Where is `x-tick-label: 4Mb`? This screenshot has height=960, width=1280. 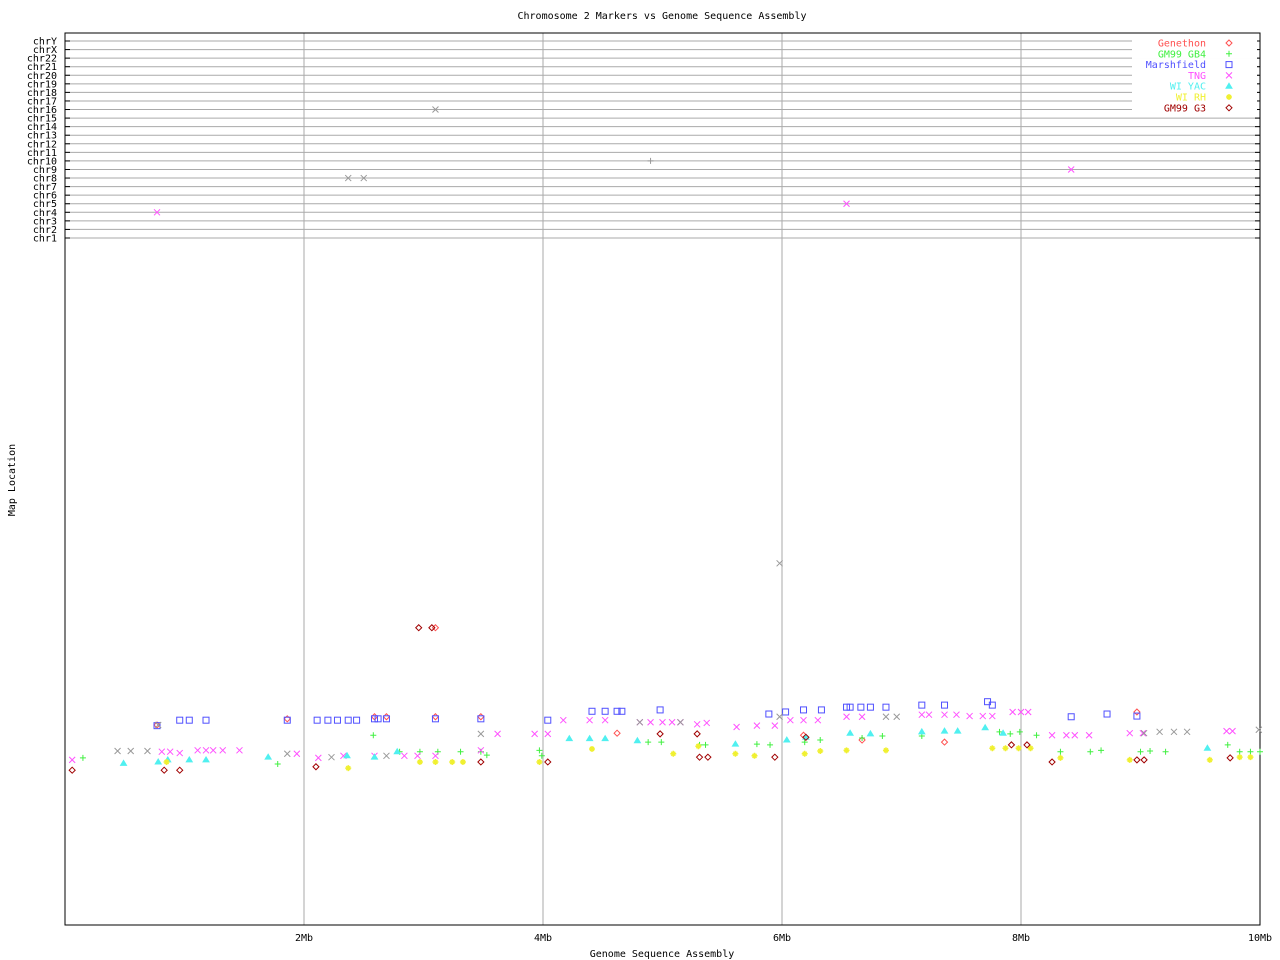
x-tick-label: 4Mb is located at coordinates (543, 938).